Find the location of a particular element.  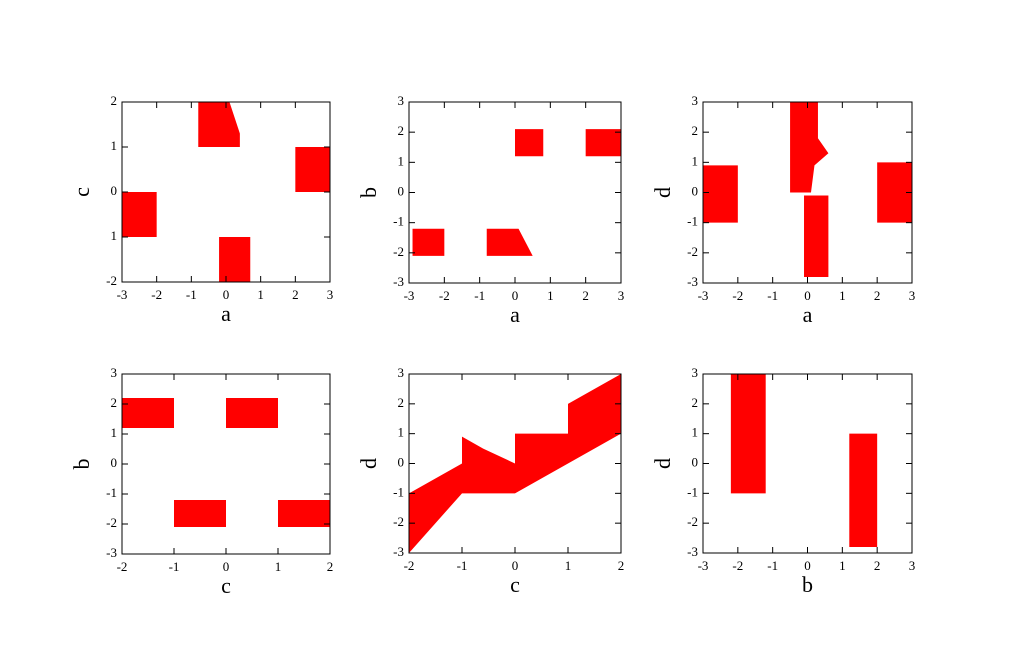

subplot: -3 -2 -1 0 1 2 3 -3 -2 -1 0 1 2 3 a b is located at coordinates (490, 210).